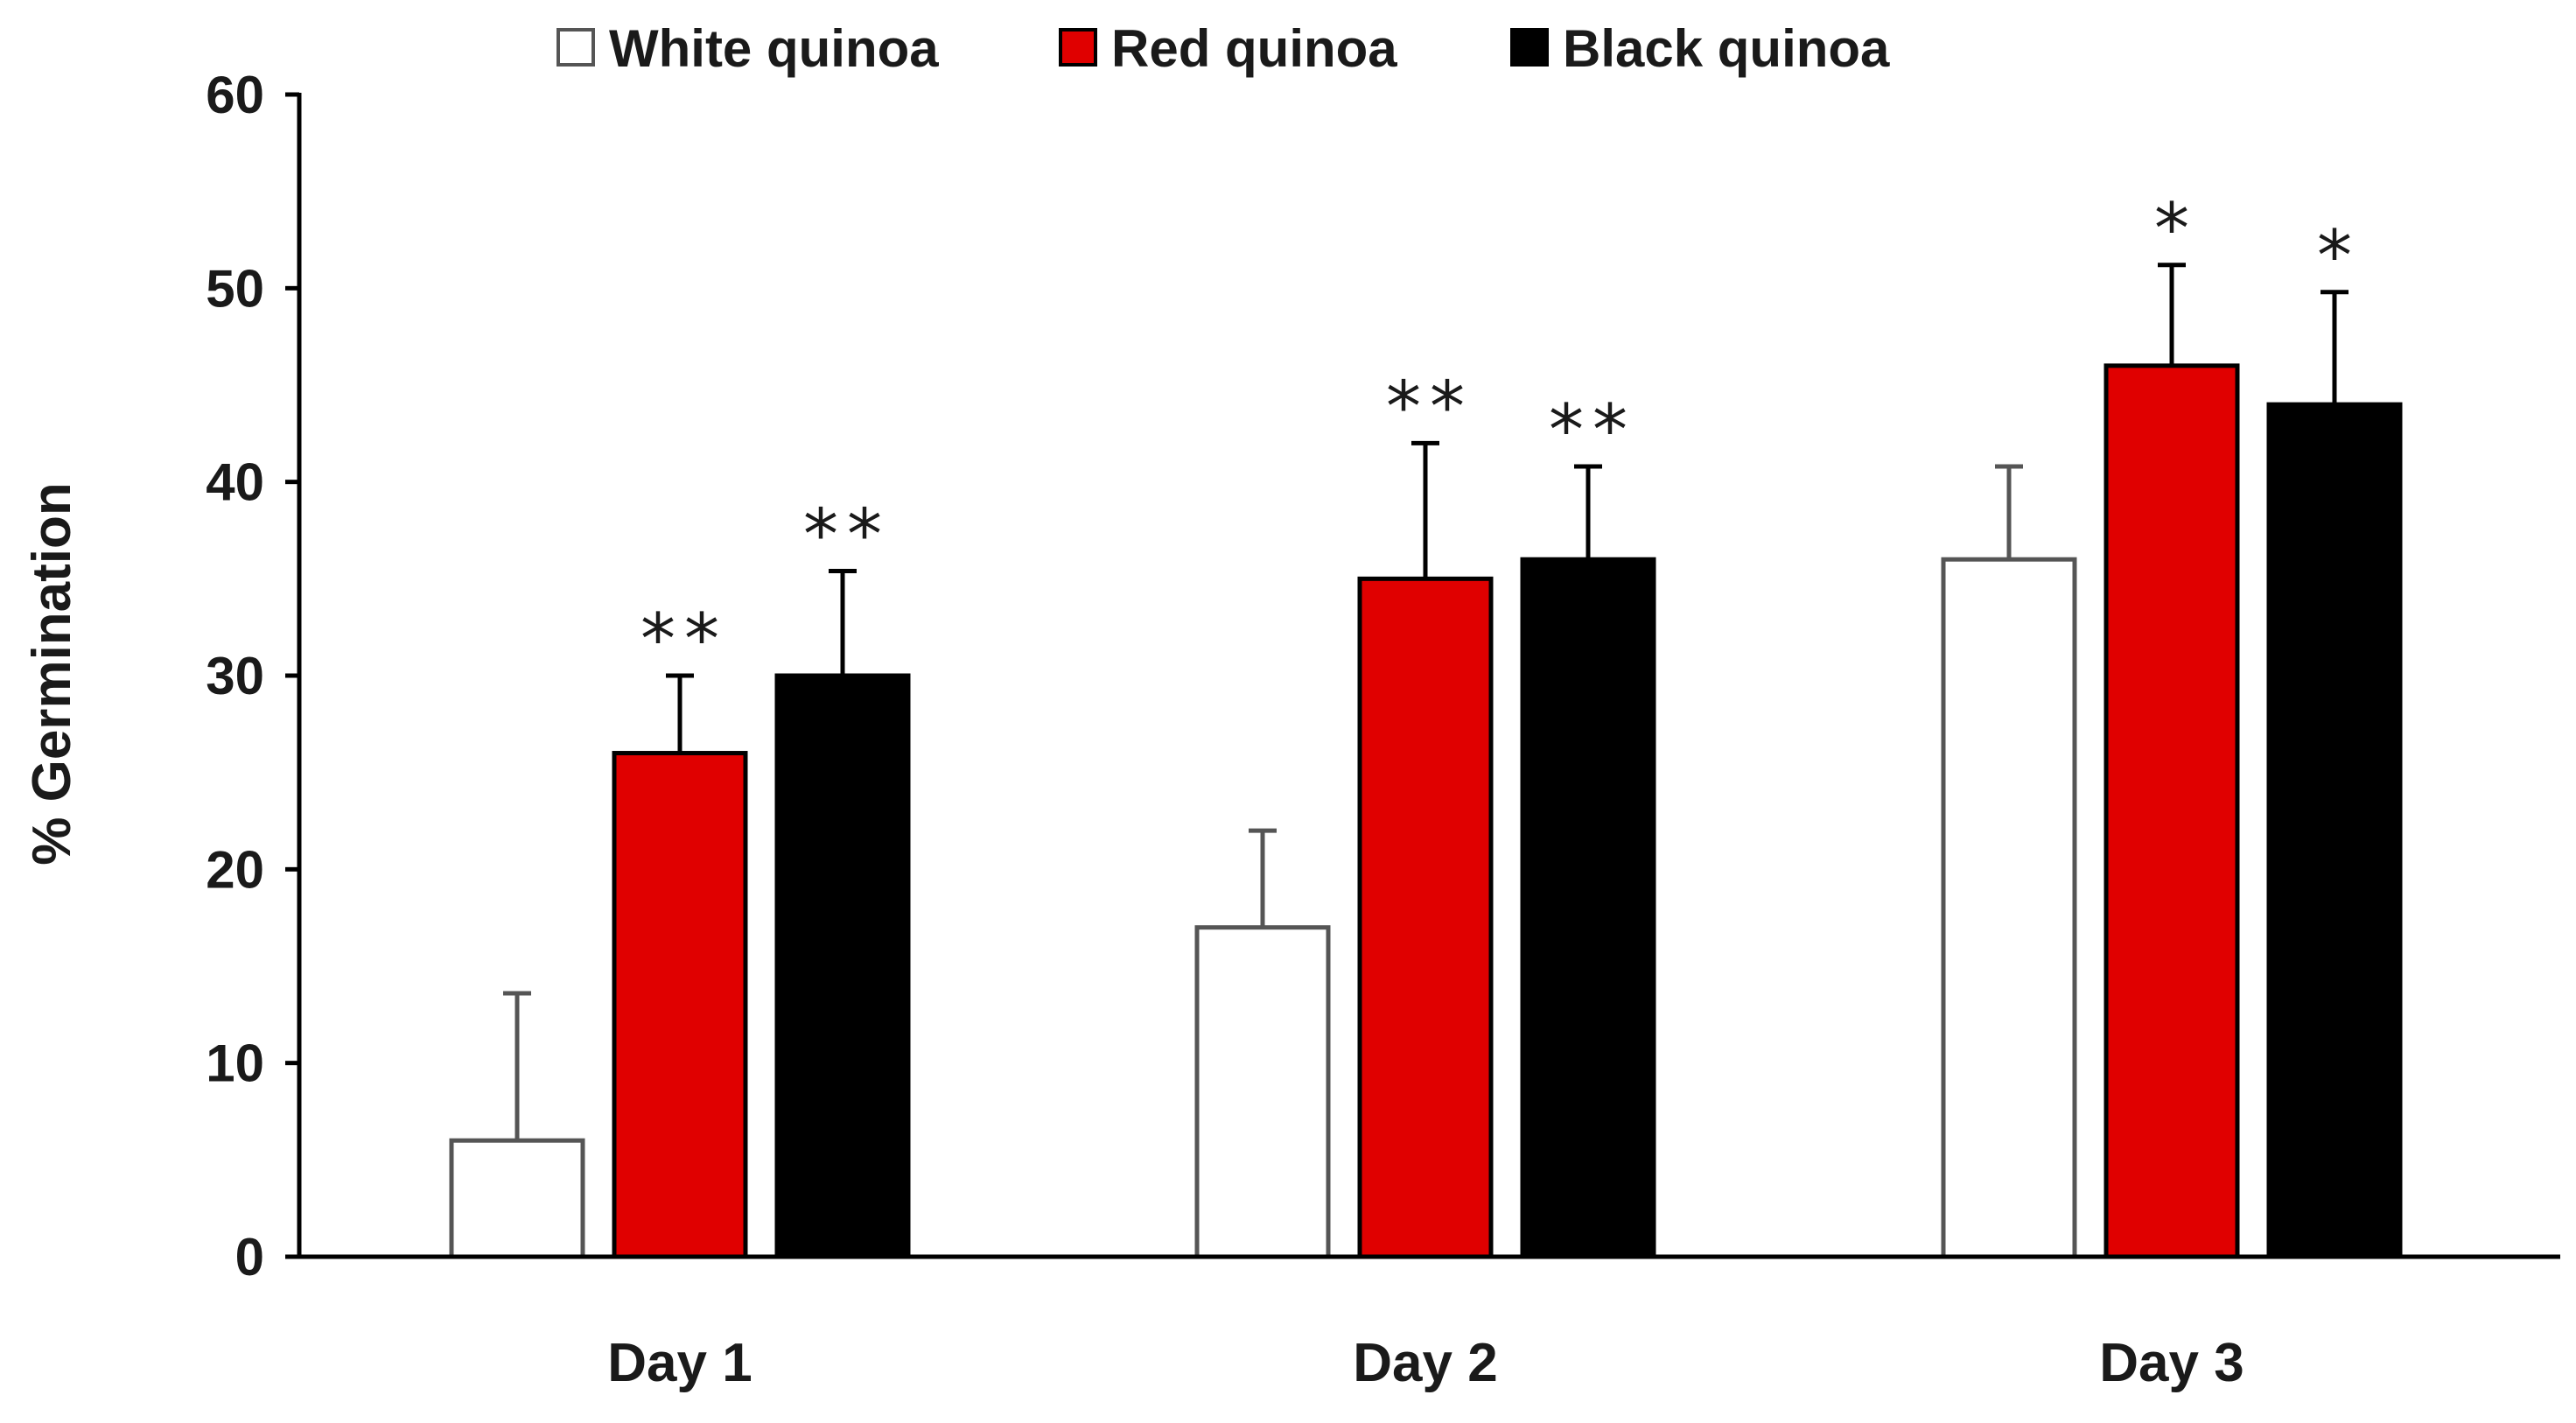 The height and width of the screenshot is (1423, 2576). What do you see at coordinates (235, 482) in the screenshot?
I see `y-tick-label: 40` at bounding box center [235, 482].